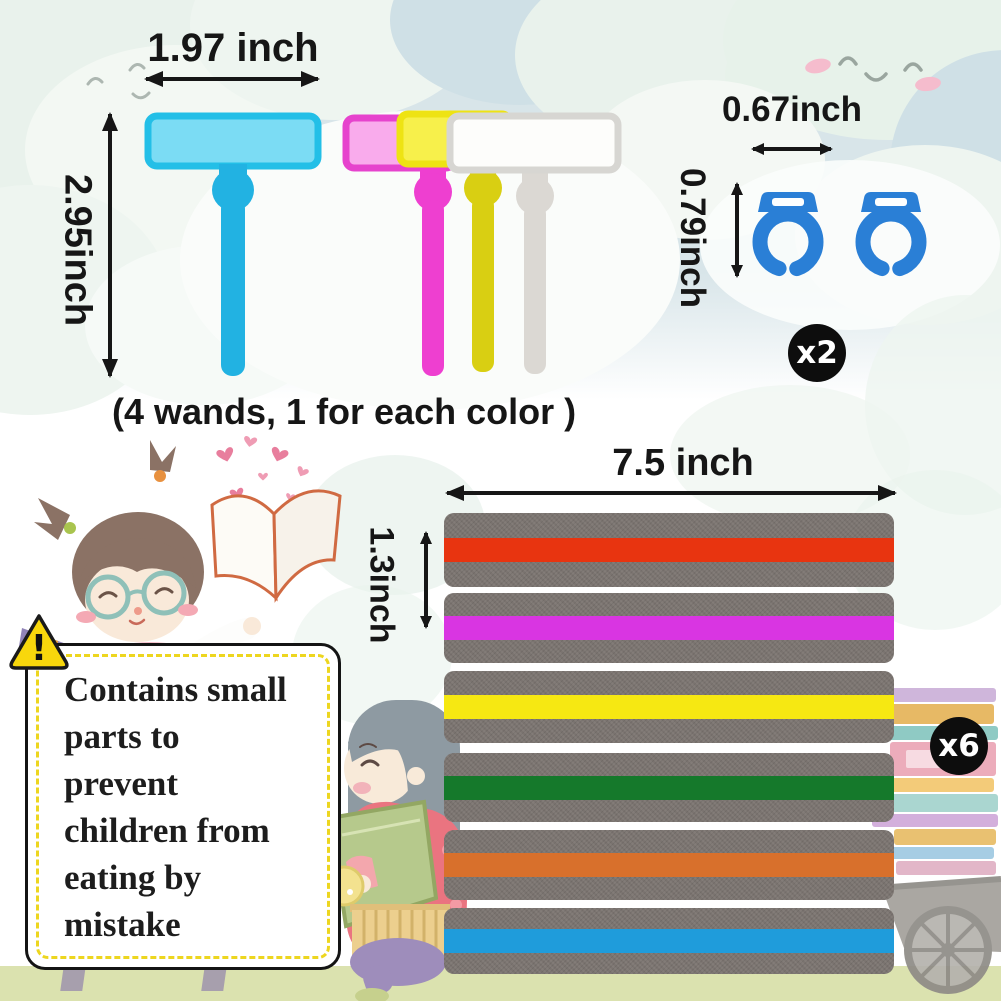 This screenshot has height=1001, width=1001. What do you see at coordinates (792, 109) in the screenshot?
I see `ring-width-label: 0.67inch` at bounding box center [792, 109].